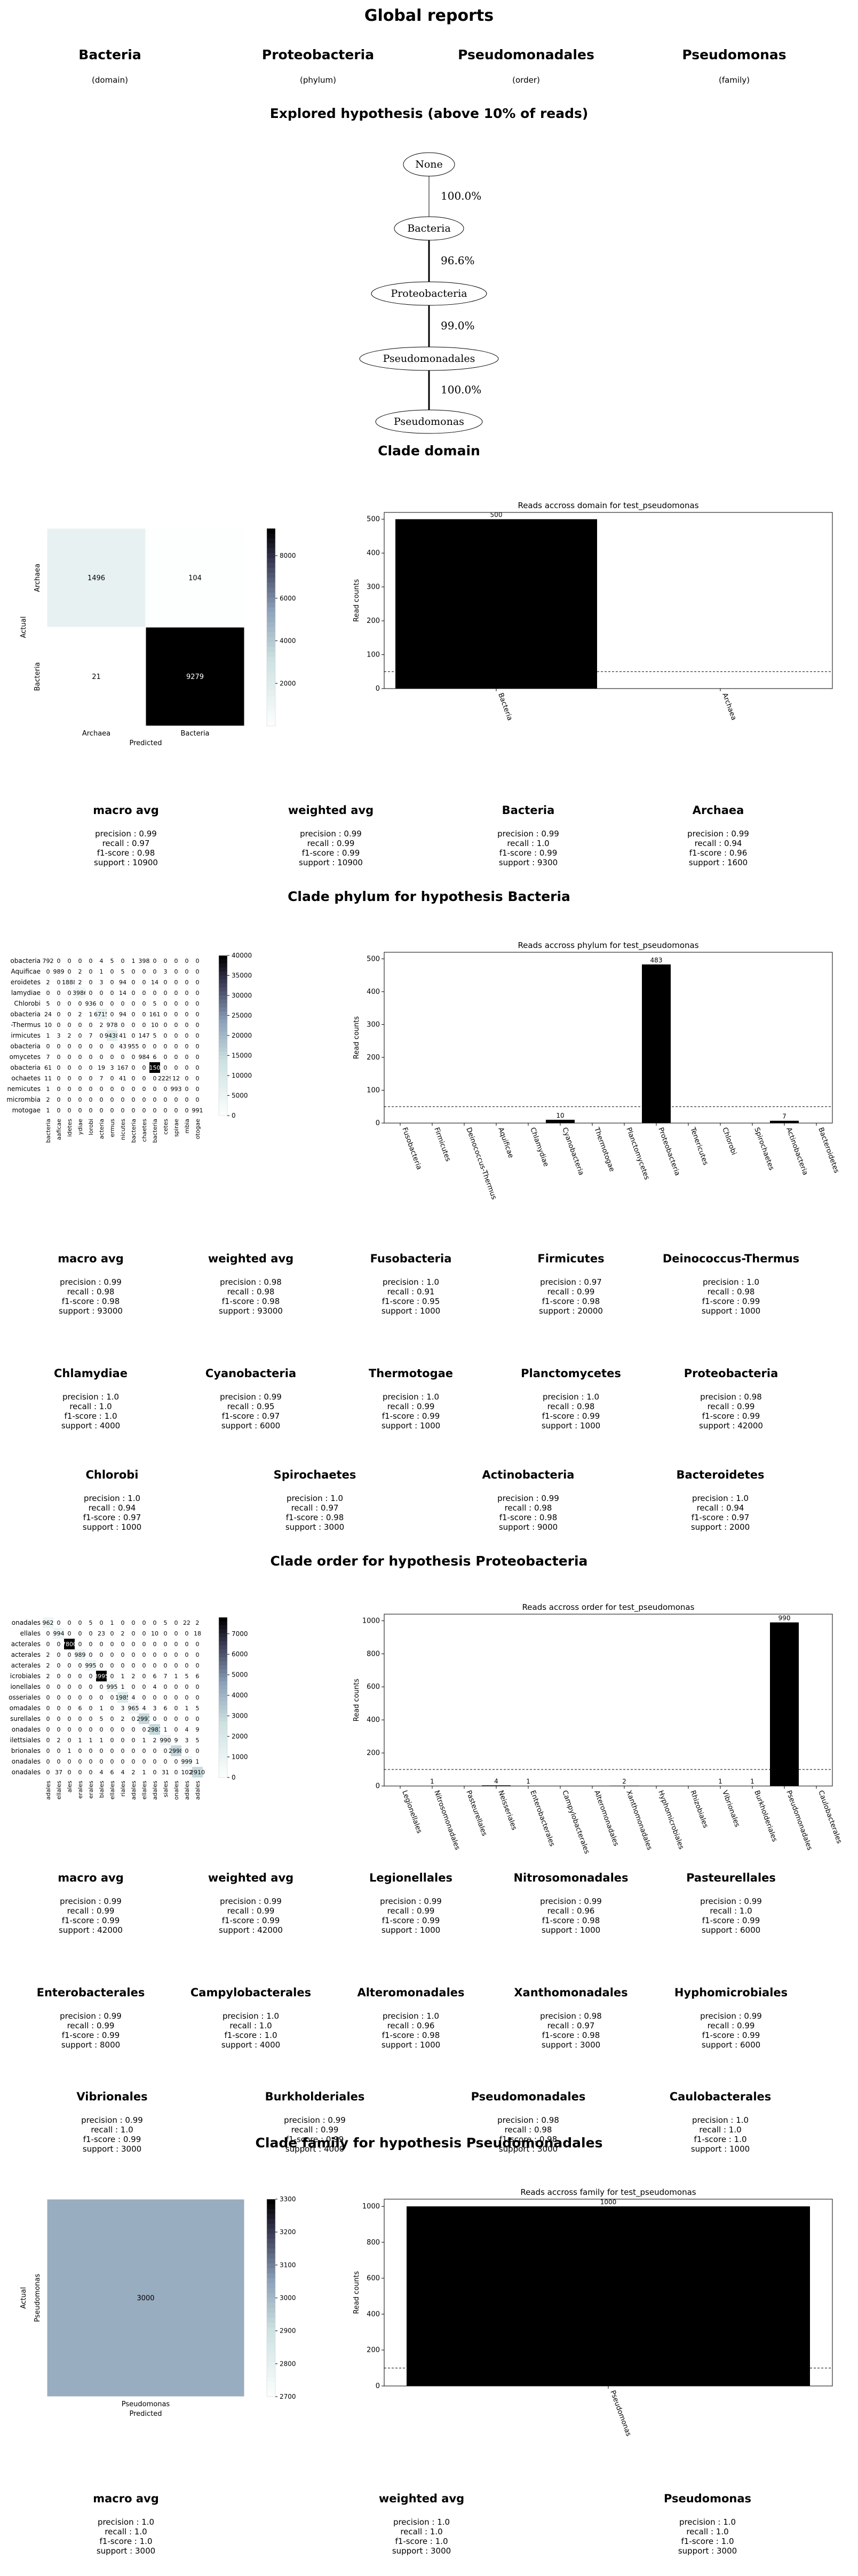 The height and width of the screenshot is (2576, 858). I want to click on plot-frame, so click(609, 1038).